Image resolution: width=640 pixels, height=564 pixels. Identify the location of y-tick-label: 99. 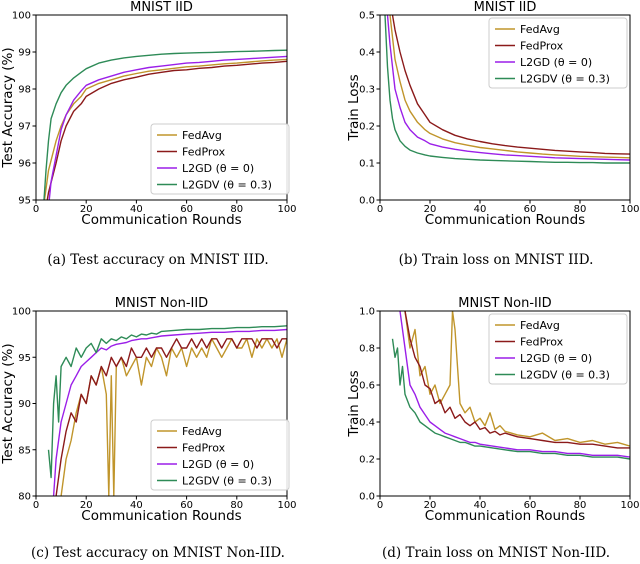
(24, 53).